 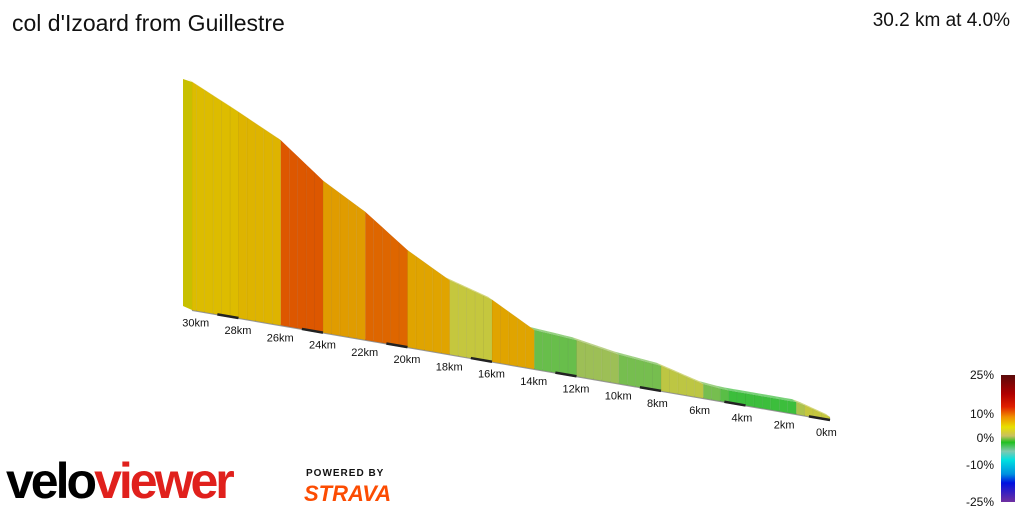 What do you see at coordinates (164, 481) in the screenshot?
I see `logo-text: viewer` at bounding box center [164, 481].